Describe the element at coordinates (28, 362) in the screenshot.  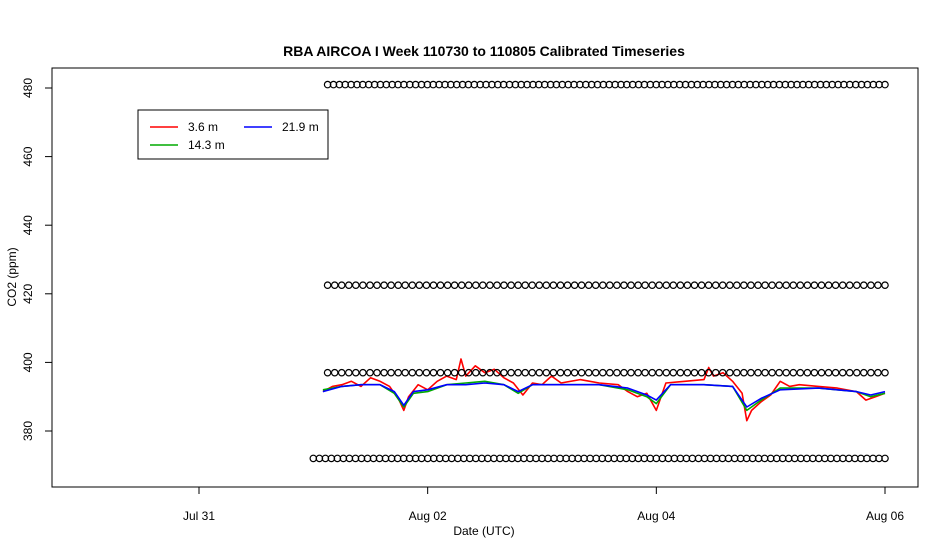
I see `y-tick-label: 400` at that location.